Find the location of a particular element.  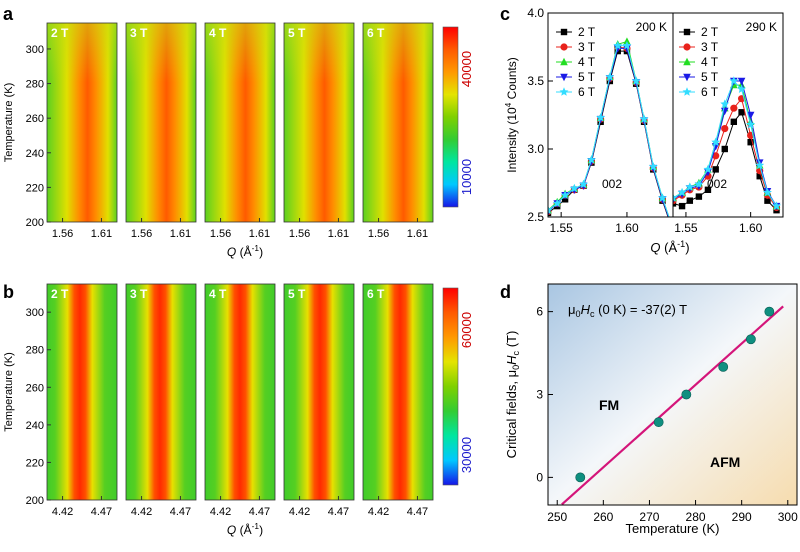

x-tick-label: 290 is located at coordinates (742, 517).